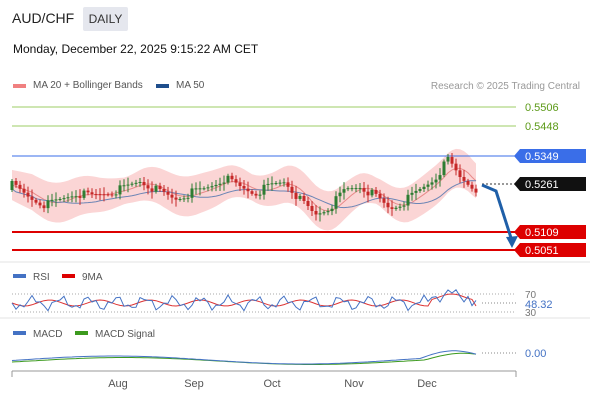 The width and height of the screenshot is (590, 400). What do you see at coordinates (41, 277) in the screenshot?
I see `rsi-legend-label: RSI` at bounding box center [41, 277].